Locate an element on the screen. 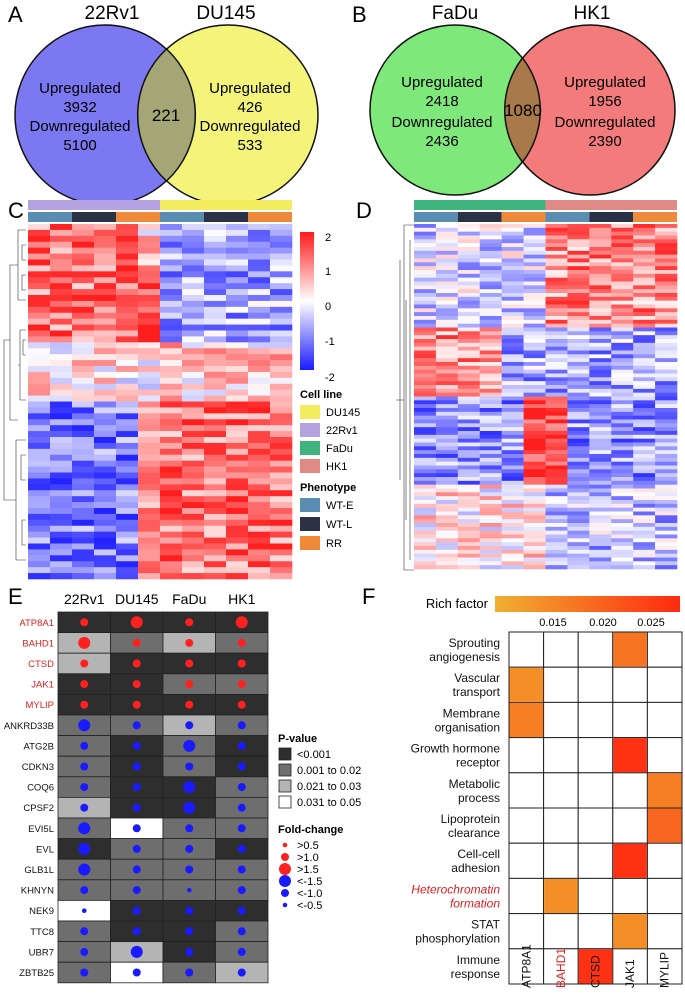 The height and width of the screenshot is (995, 685). cell-line-label: FaDu is located at coordinates (339, 449).